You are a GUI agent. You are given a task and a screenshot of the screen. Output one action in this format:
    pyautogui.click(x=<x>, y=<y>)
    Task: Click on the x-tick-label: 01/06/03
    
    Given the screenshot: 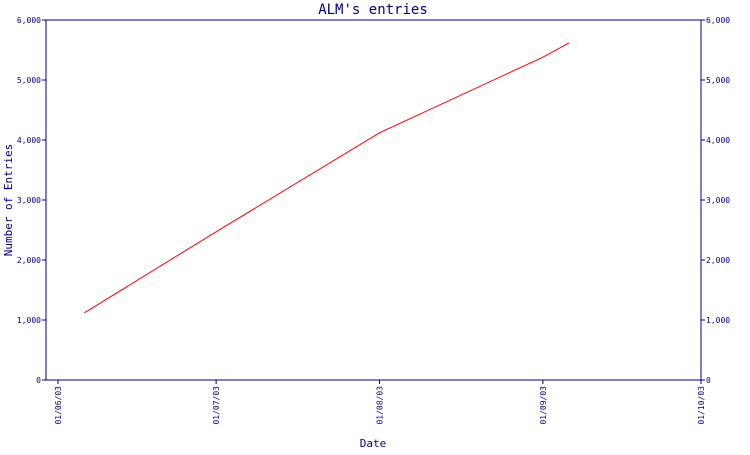 What is the action you would take?
    pyautogui.click(x=58, y=405)
    